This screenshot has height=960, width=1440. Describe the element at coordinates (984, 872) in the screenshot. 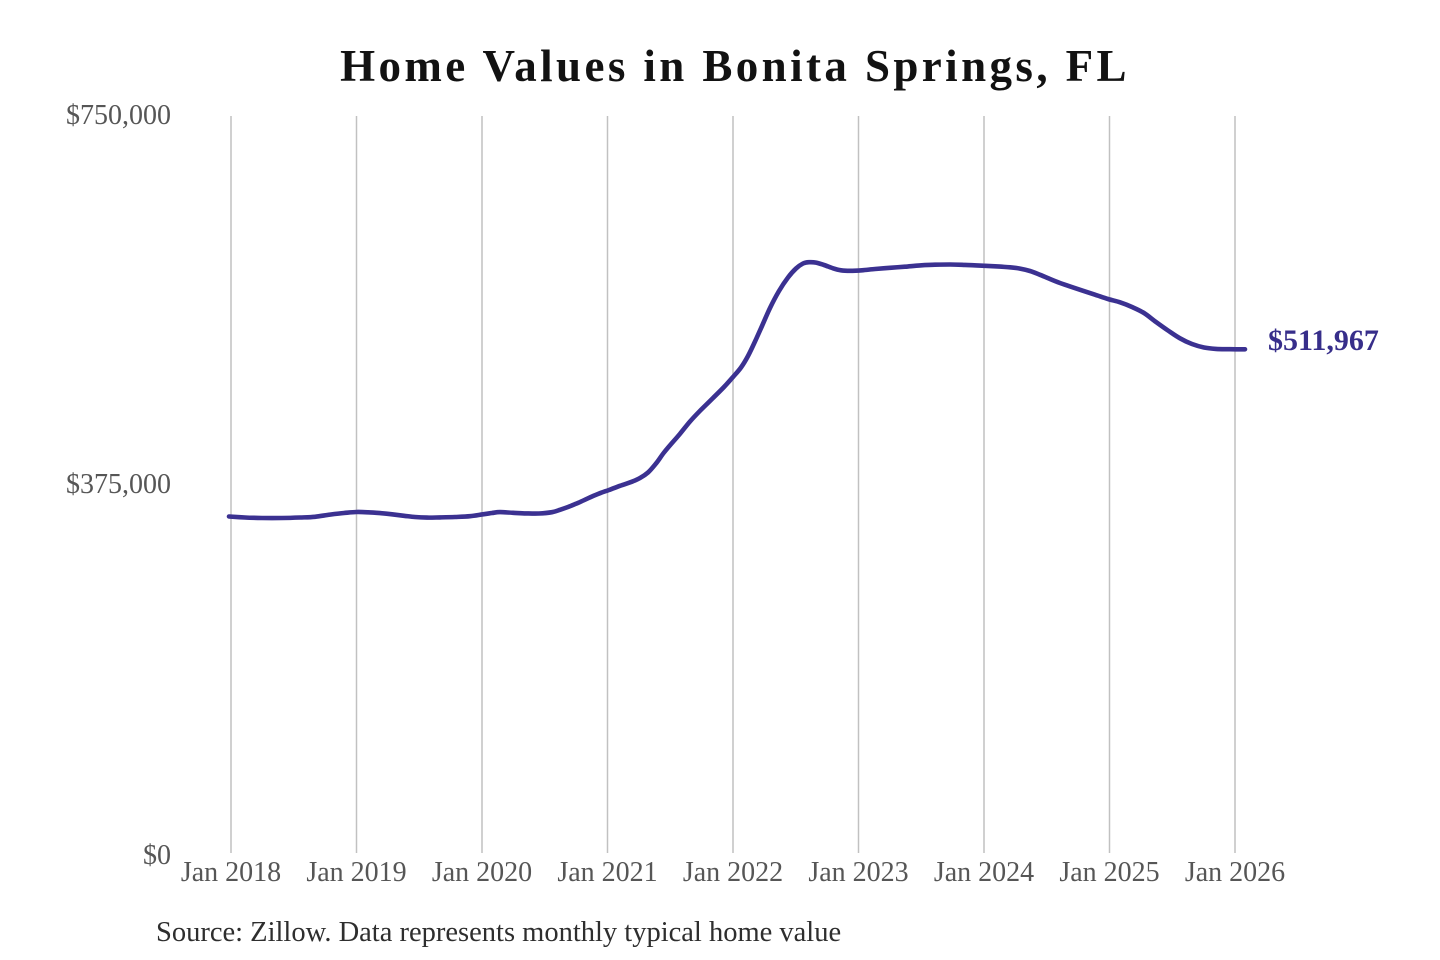

I see `svg-text: Jan 2024` at that location.